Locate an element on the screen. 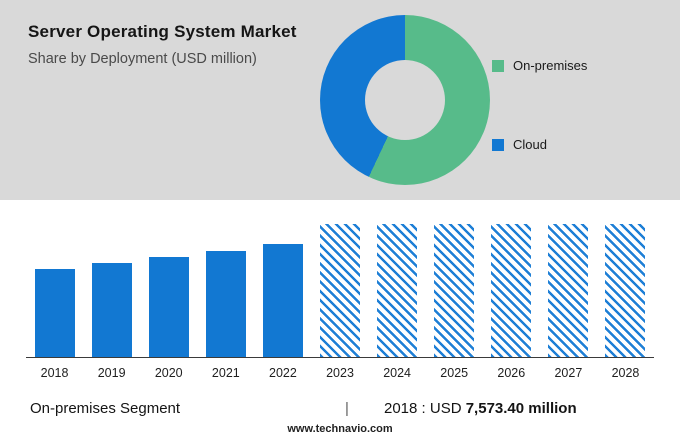 Image resolution: width=680 pixels, height=440 pixels. bar-2023 is located at coordinates (340, 290).